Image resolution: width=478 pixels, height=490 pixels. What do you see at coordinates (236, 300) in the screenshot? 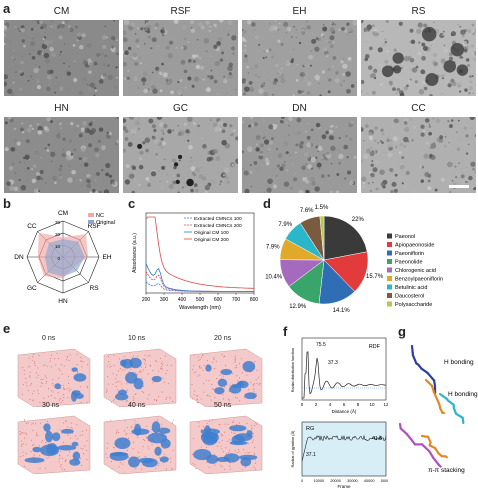
I see `xtick-700: 700` at bounding box center [236, 300].